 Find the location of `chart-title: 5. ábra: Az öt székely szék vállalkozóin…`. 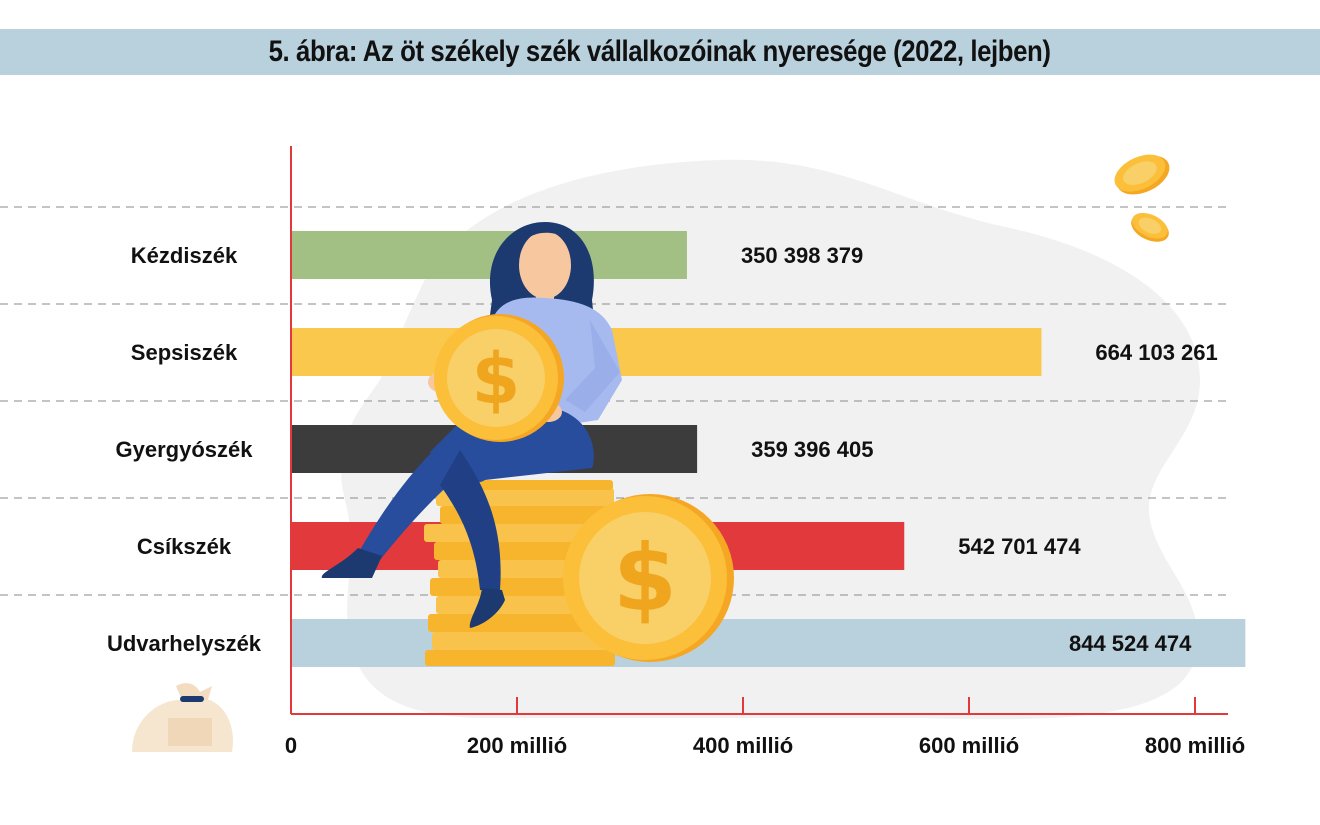

chart-title: 5. ábra: Az öt székely szék vállalkozóin… is located at coordinates (660, 51).